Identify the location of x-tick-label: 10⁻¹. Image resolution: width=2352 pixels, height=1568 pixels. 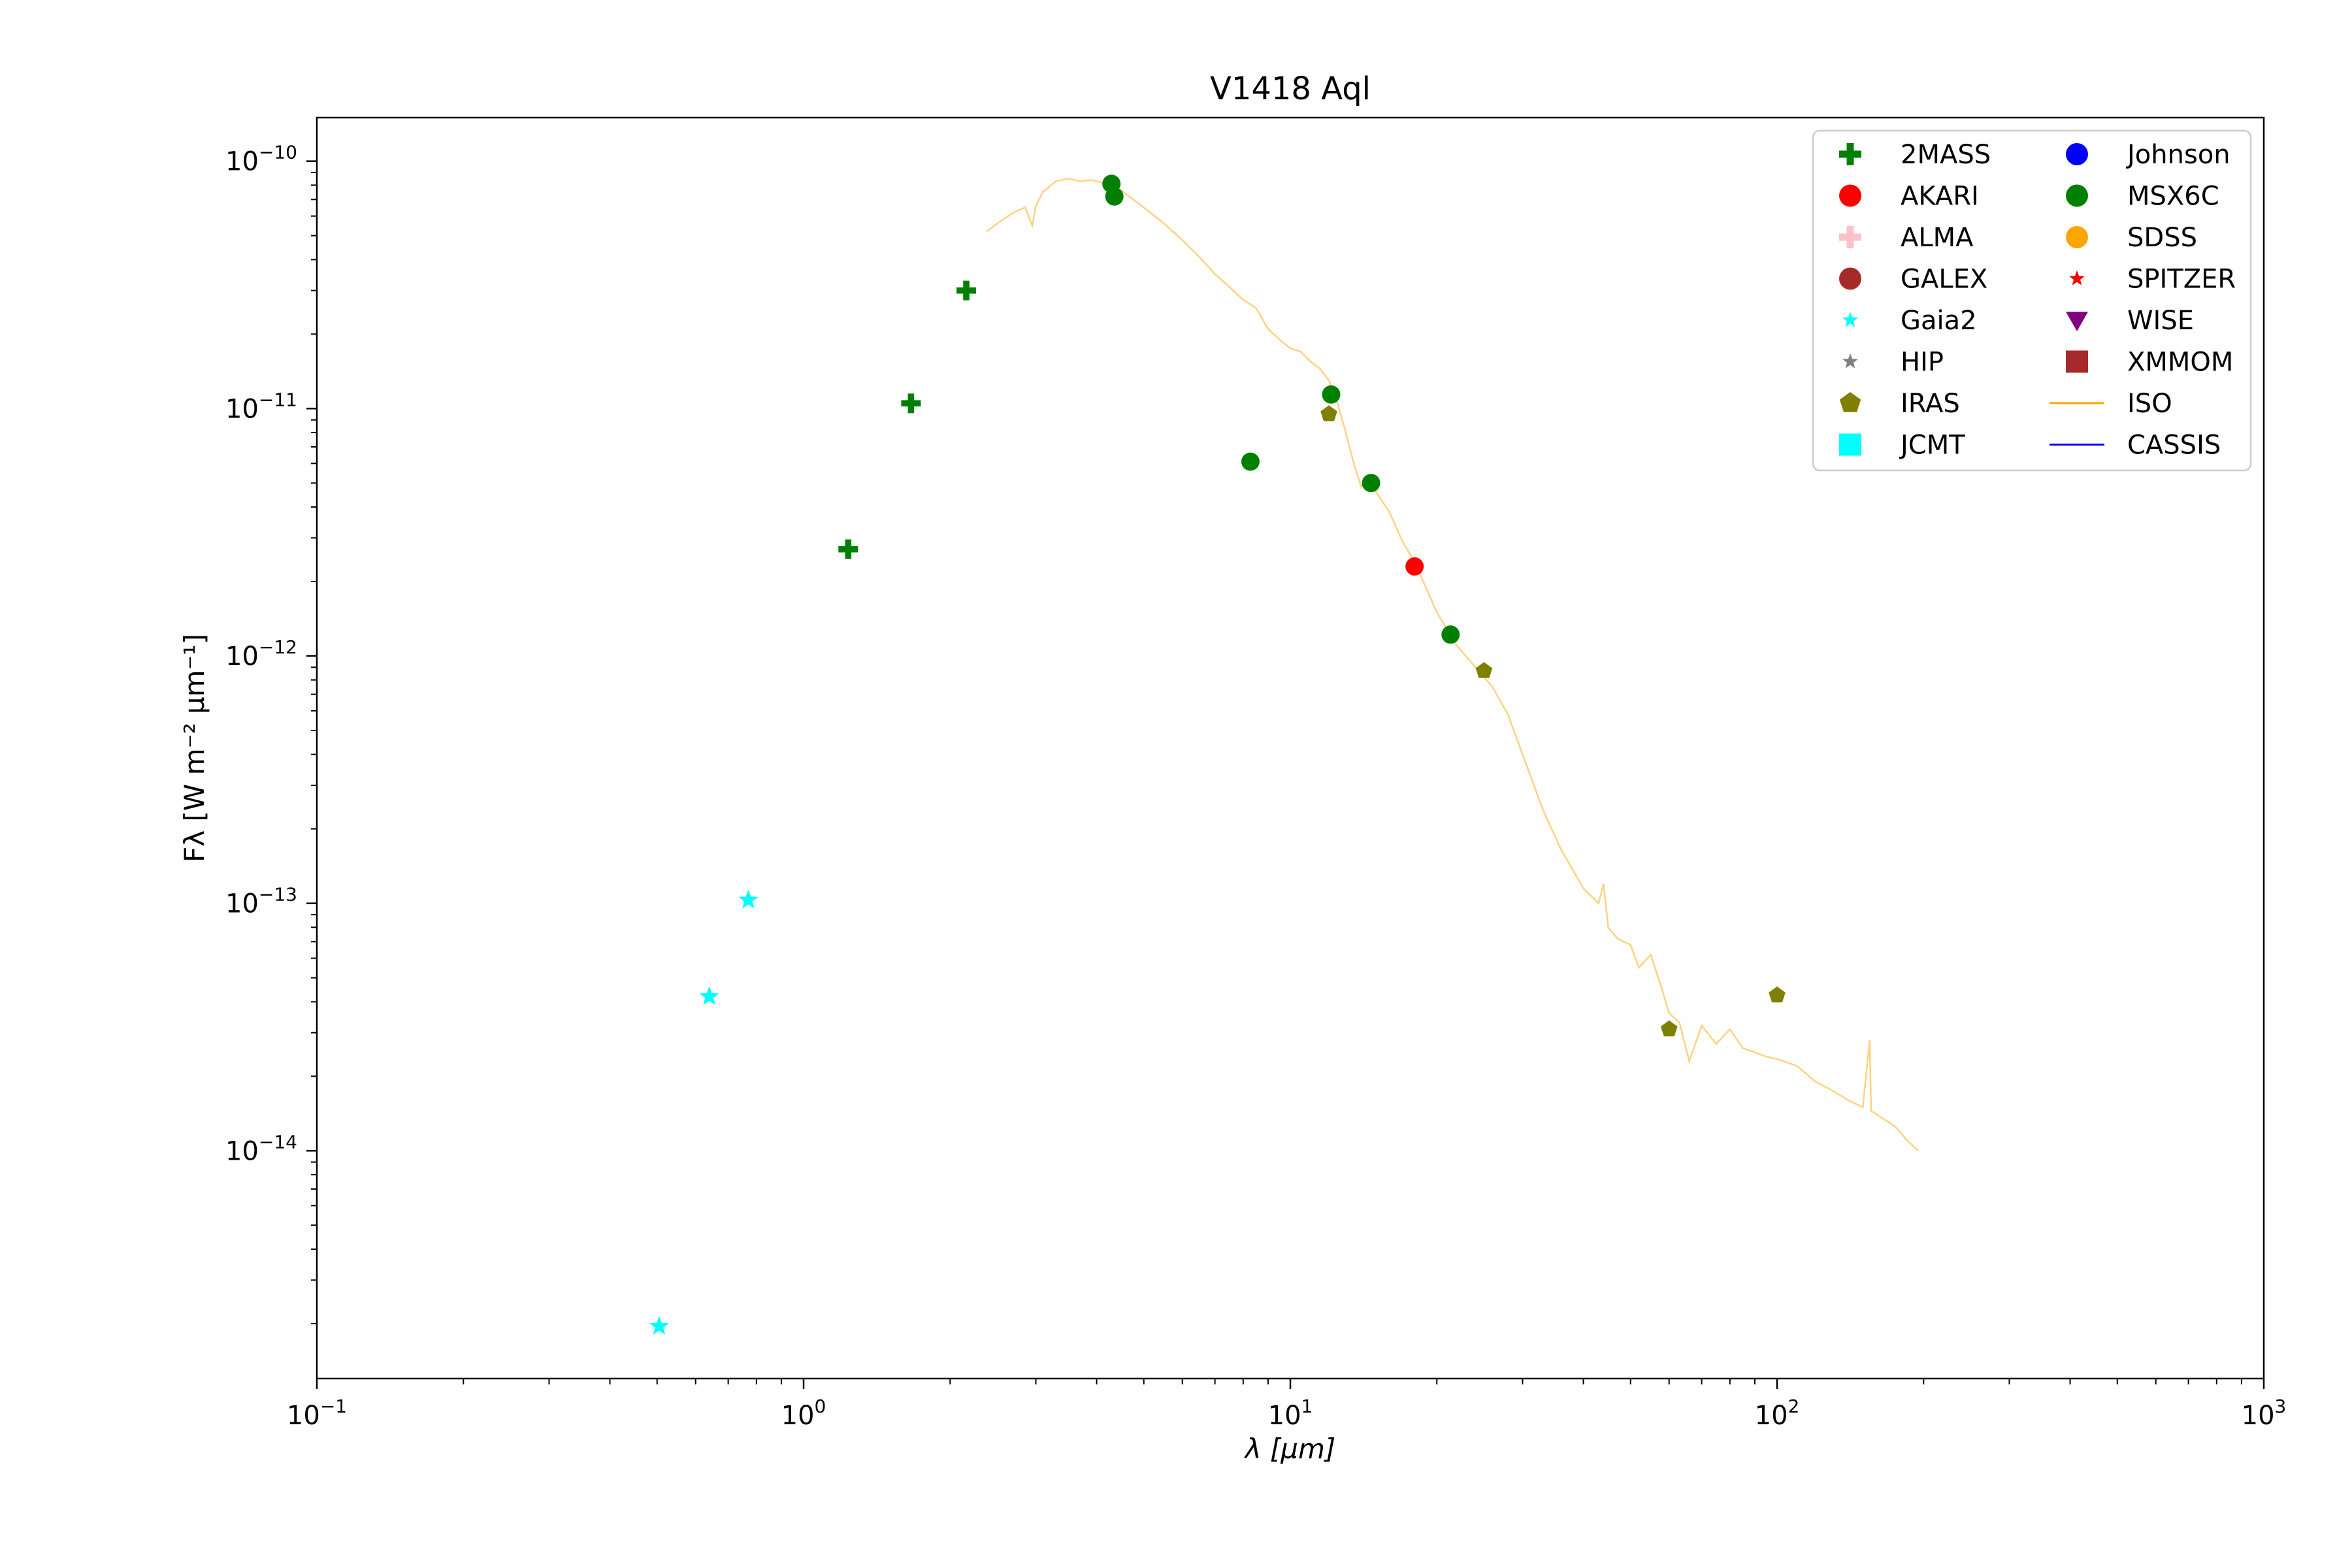
(317, 1413).